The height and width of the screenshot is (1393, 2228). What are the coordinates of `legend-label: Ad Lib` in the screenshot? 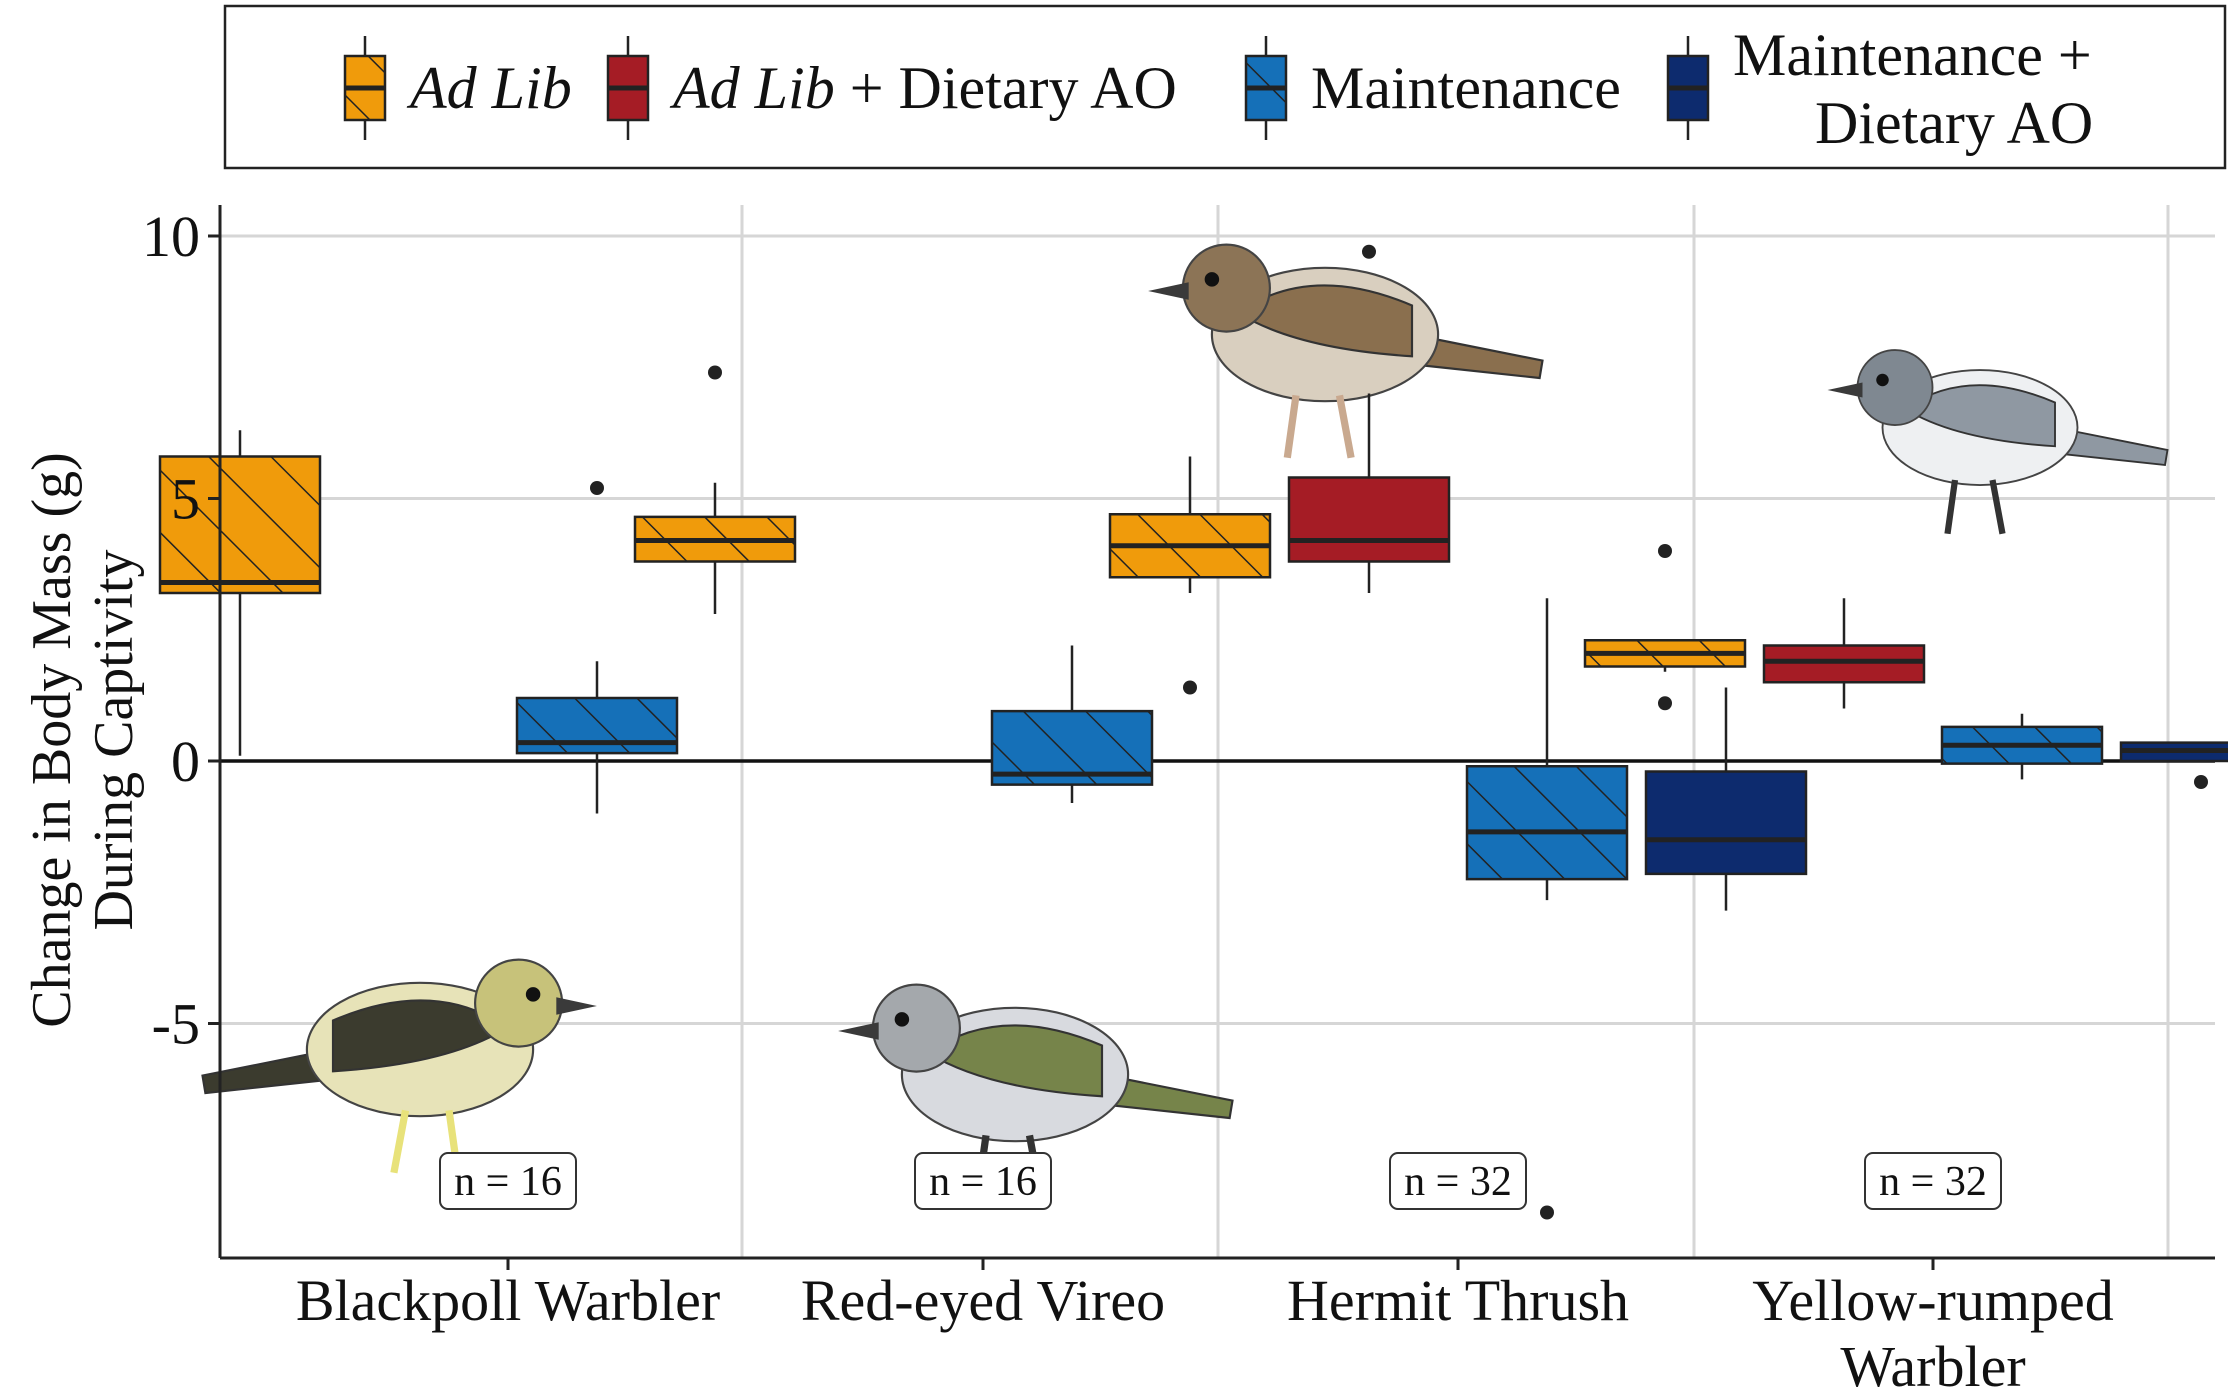 It's located at (489, 88).